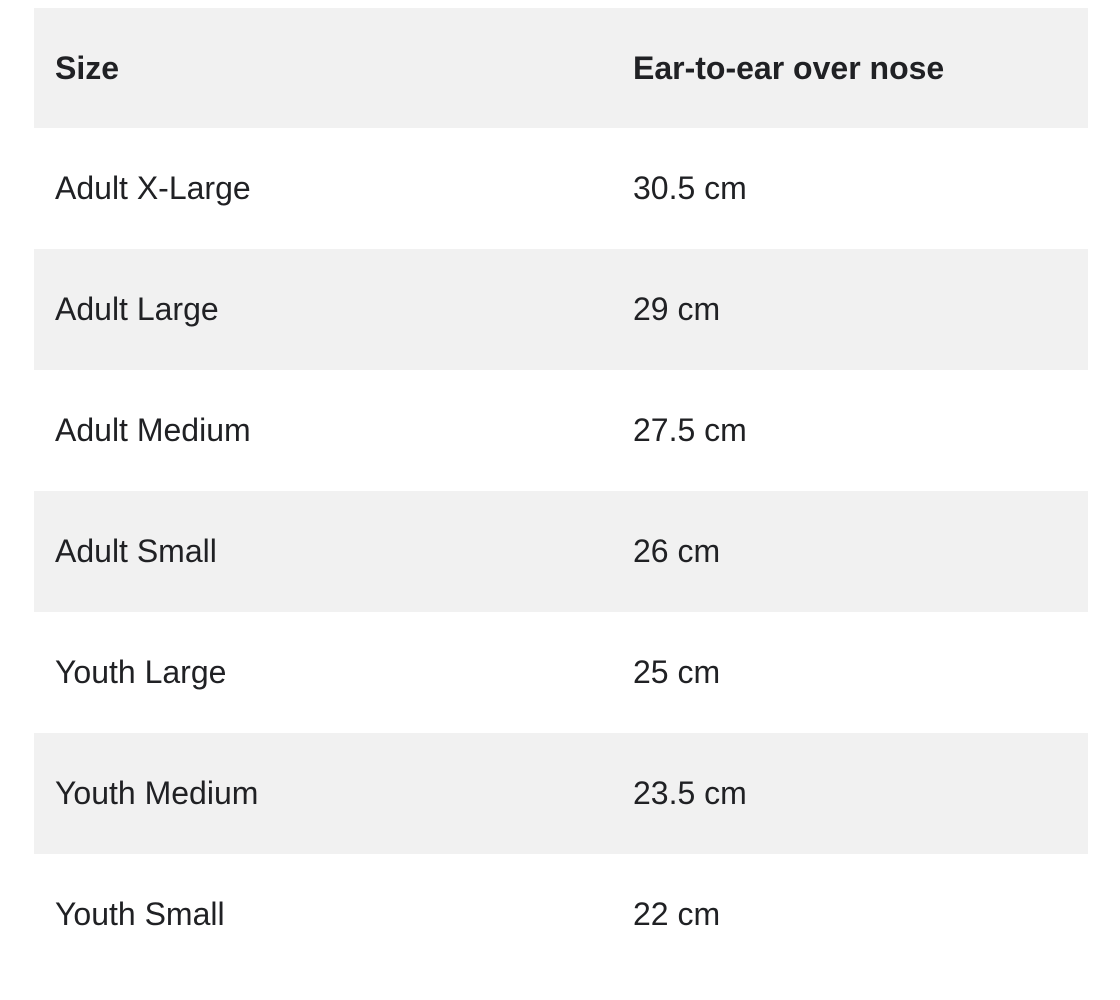 The image size is (1120, 1000). What do you see at coordinates (137, 309) in the screenshot?
I see `cell-size: Adult Large` at bounding box center [137, 309].